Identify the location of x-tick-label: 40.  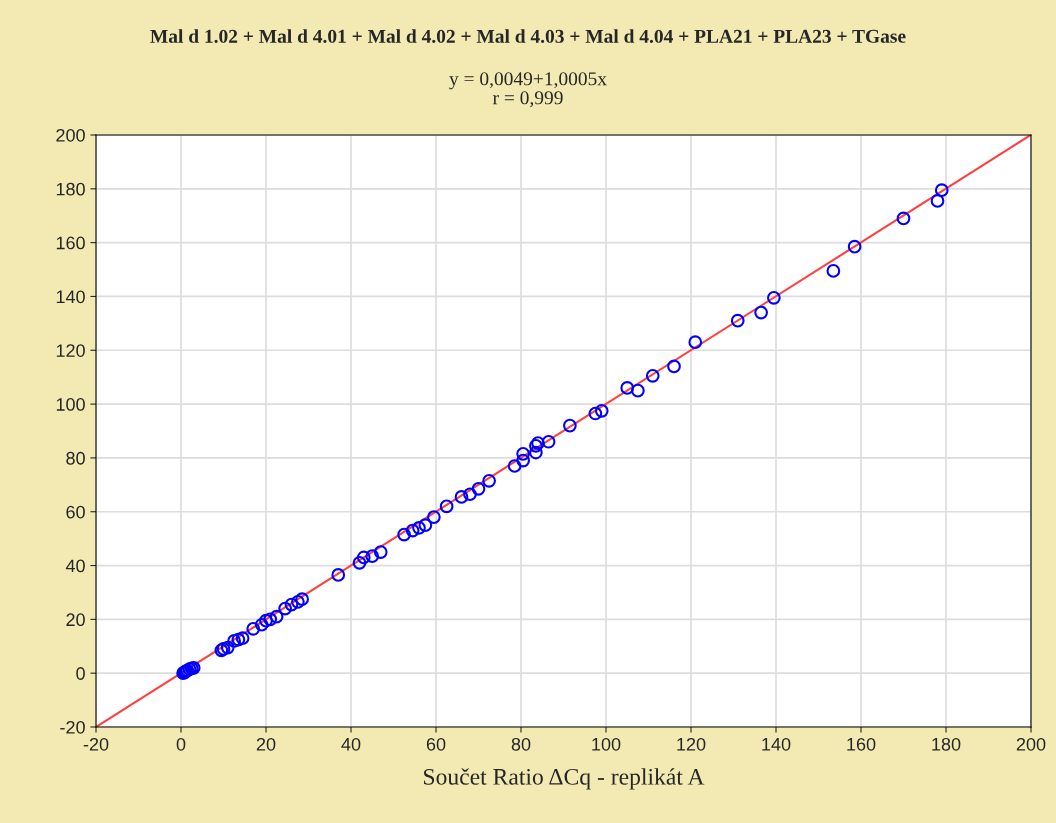
(351, 744).